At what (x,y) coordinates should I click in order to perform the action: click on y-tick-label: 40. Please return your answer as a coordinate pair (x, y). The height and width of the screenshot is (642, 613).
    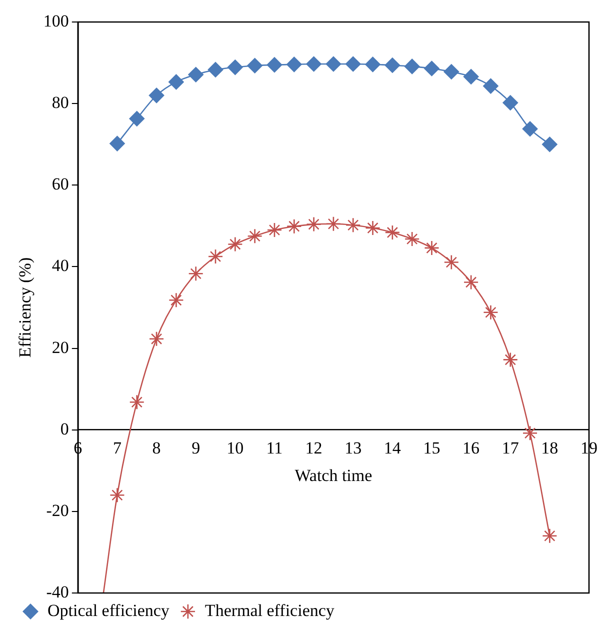
    Looking at the image, I should click on (60, 266).